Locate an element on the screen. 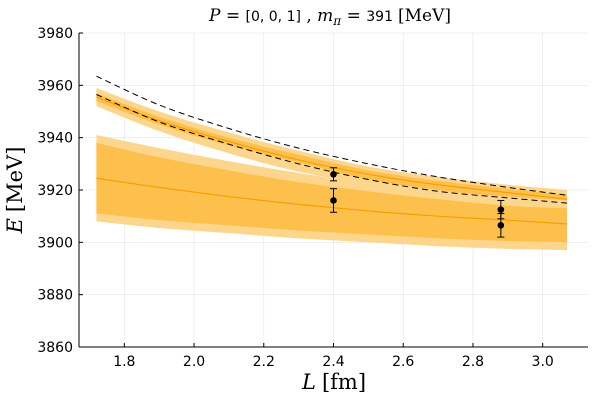 Image resolution: width=600 pixels, height=400 pixels. x-tick-label-2: 2.2 is located at coordinates (264, 362).